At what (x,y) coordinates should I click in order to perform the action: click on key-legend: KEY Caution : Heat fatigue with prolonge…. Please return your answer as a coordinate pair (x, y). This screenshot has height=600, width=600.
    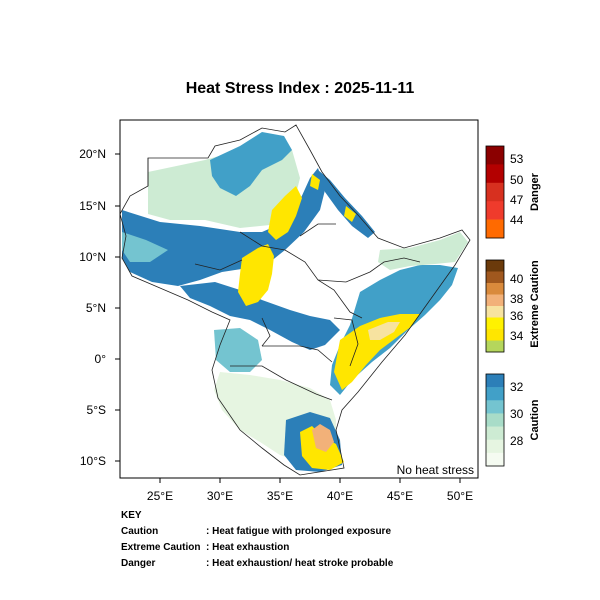
    Looking at the image, I should click on (257, 540).